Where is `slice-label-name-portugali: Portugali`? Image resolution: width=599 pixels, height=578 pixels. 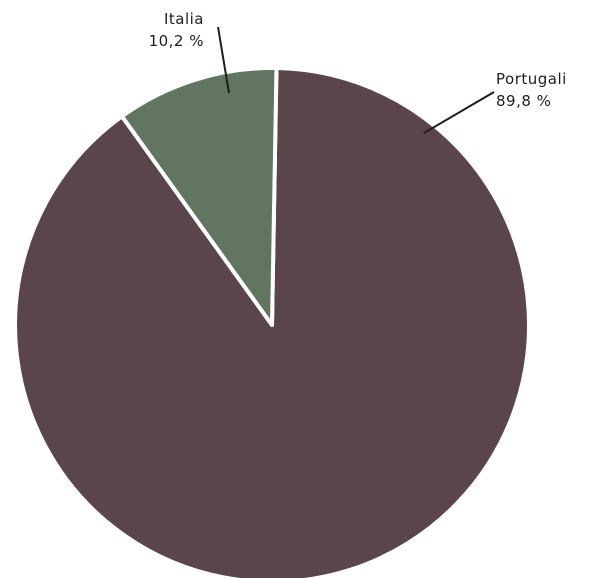 slice-label-name-portugali: Portugali is located at coordinates (531, 79).